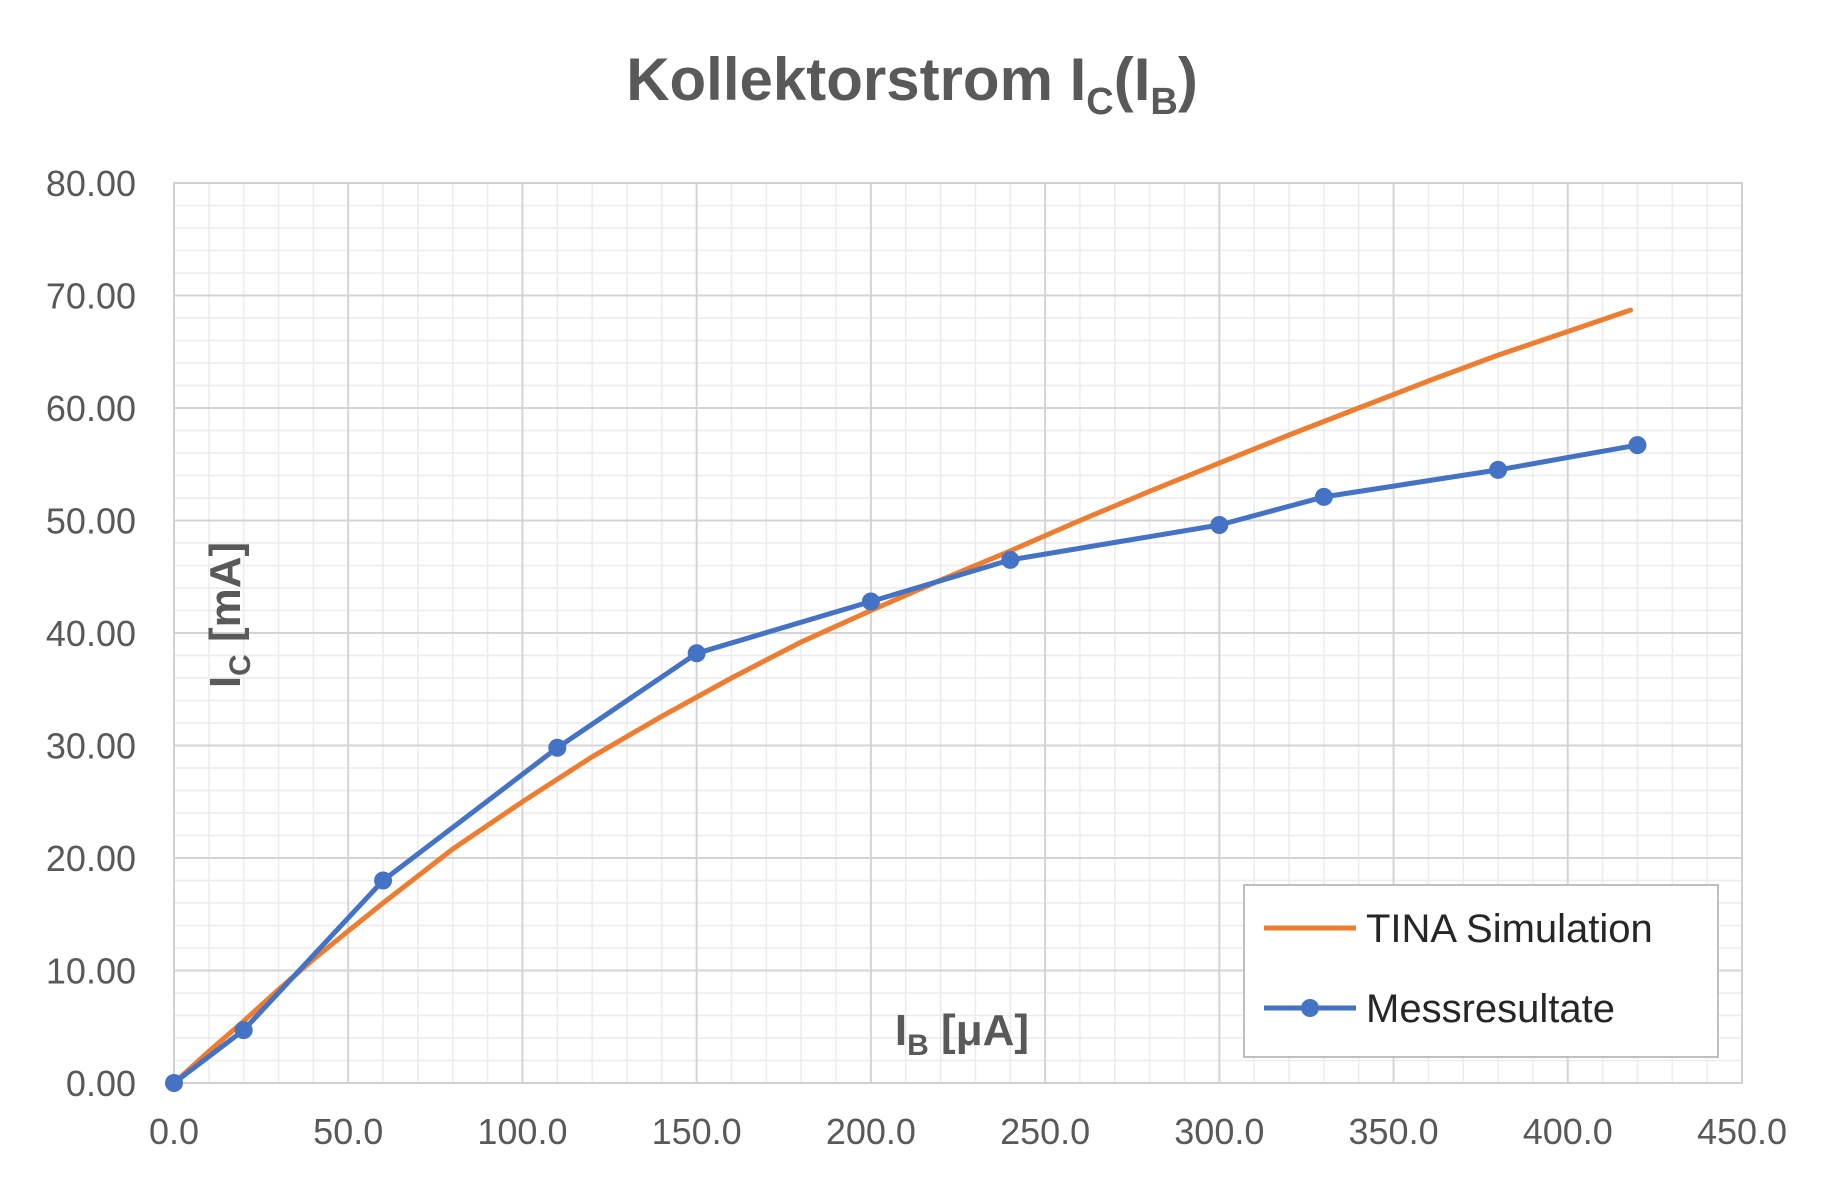 The image size is (1824, 1178). I want to click on x-tick-label: 50.0, so click(348, 1131).